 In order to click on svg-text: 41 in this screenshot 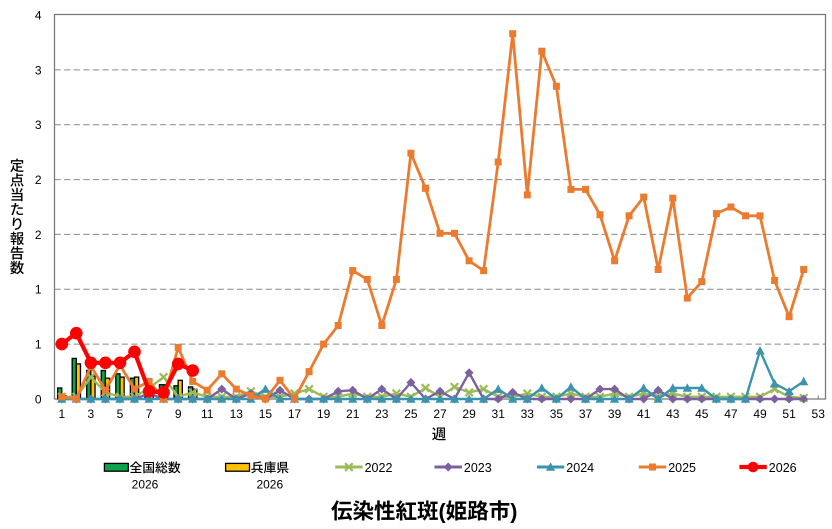, I will do `click(644, 414)`.